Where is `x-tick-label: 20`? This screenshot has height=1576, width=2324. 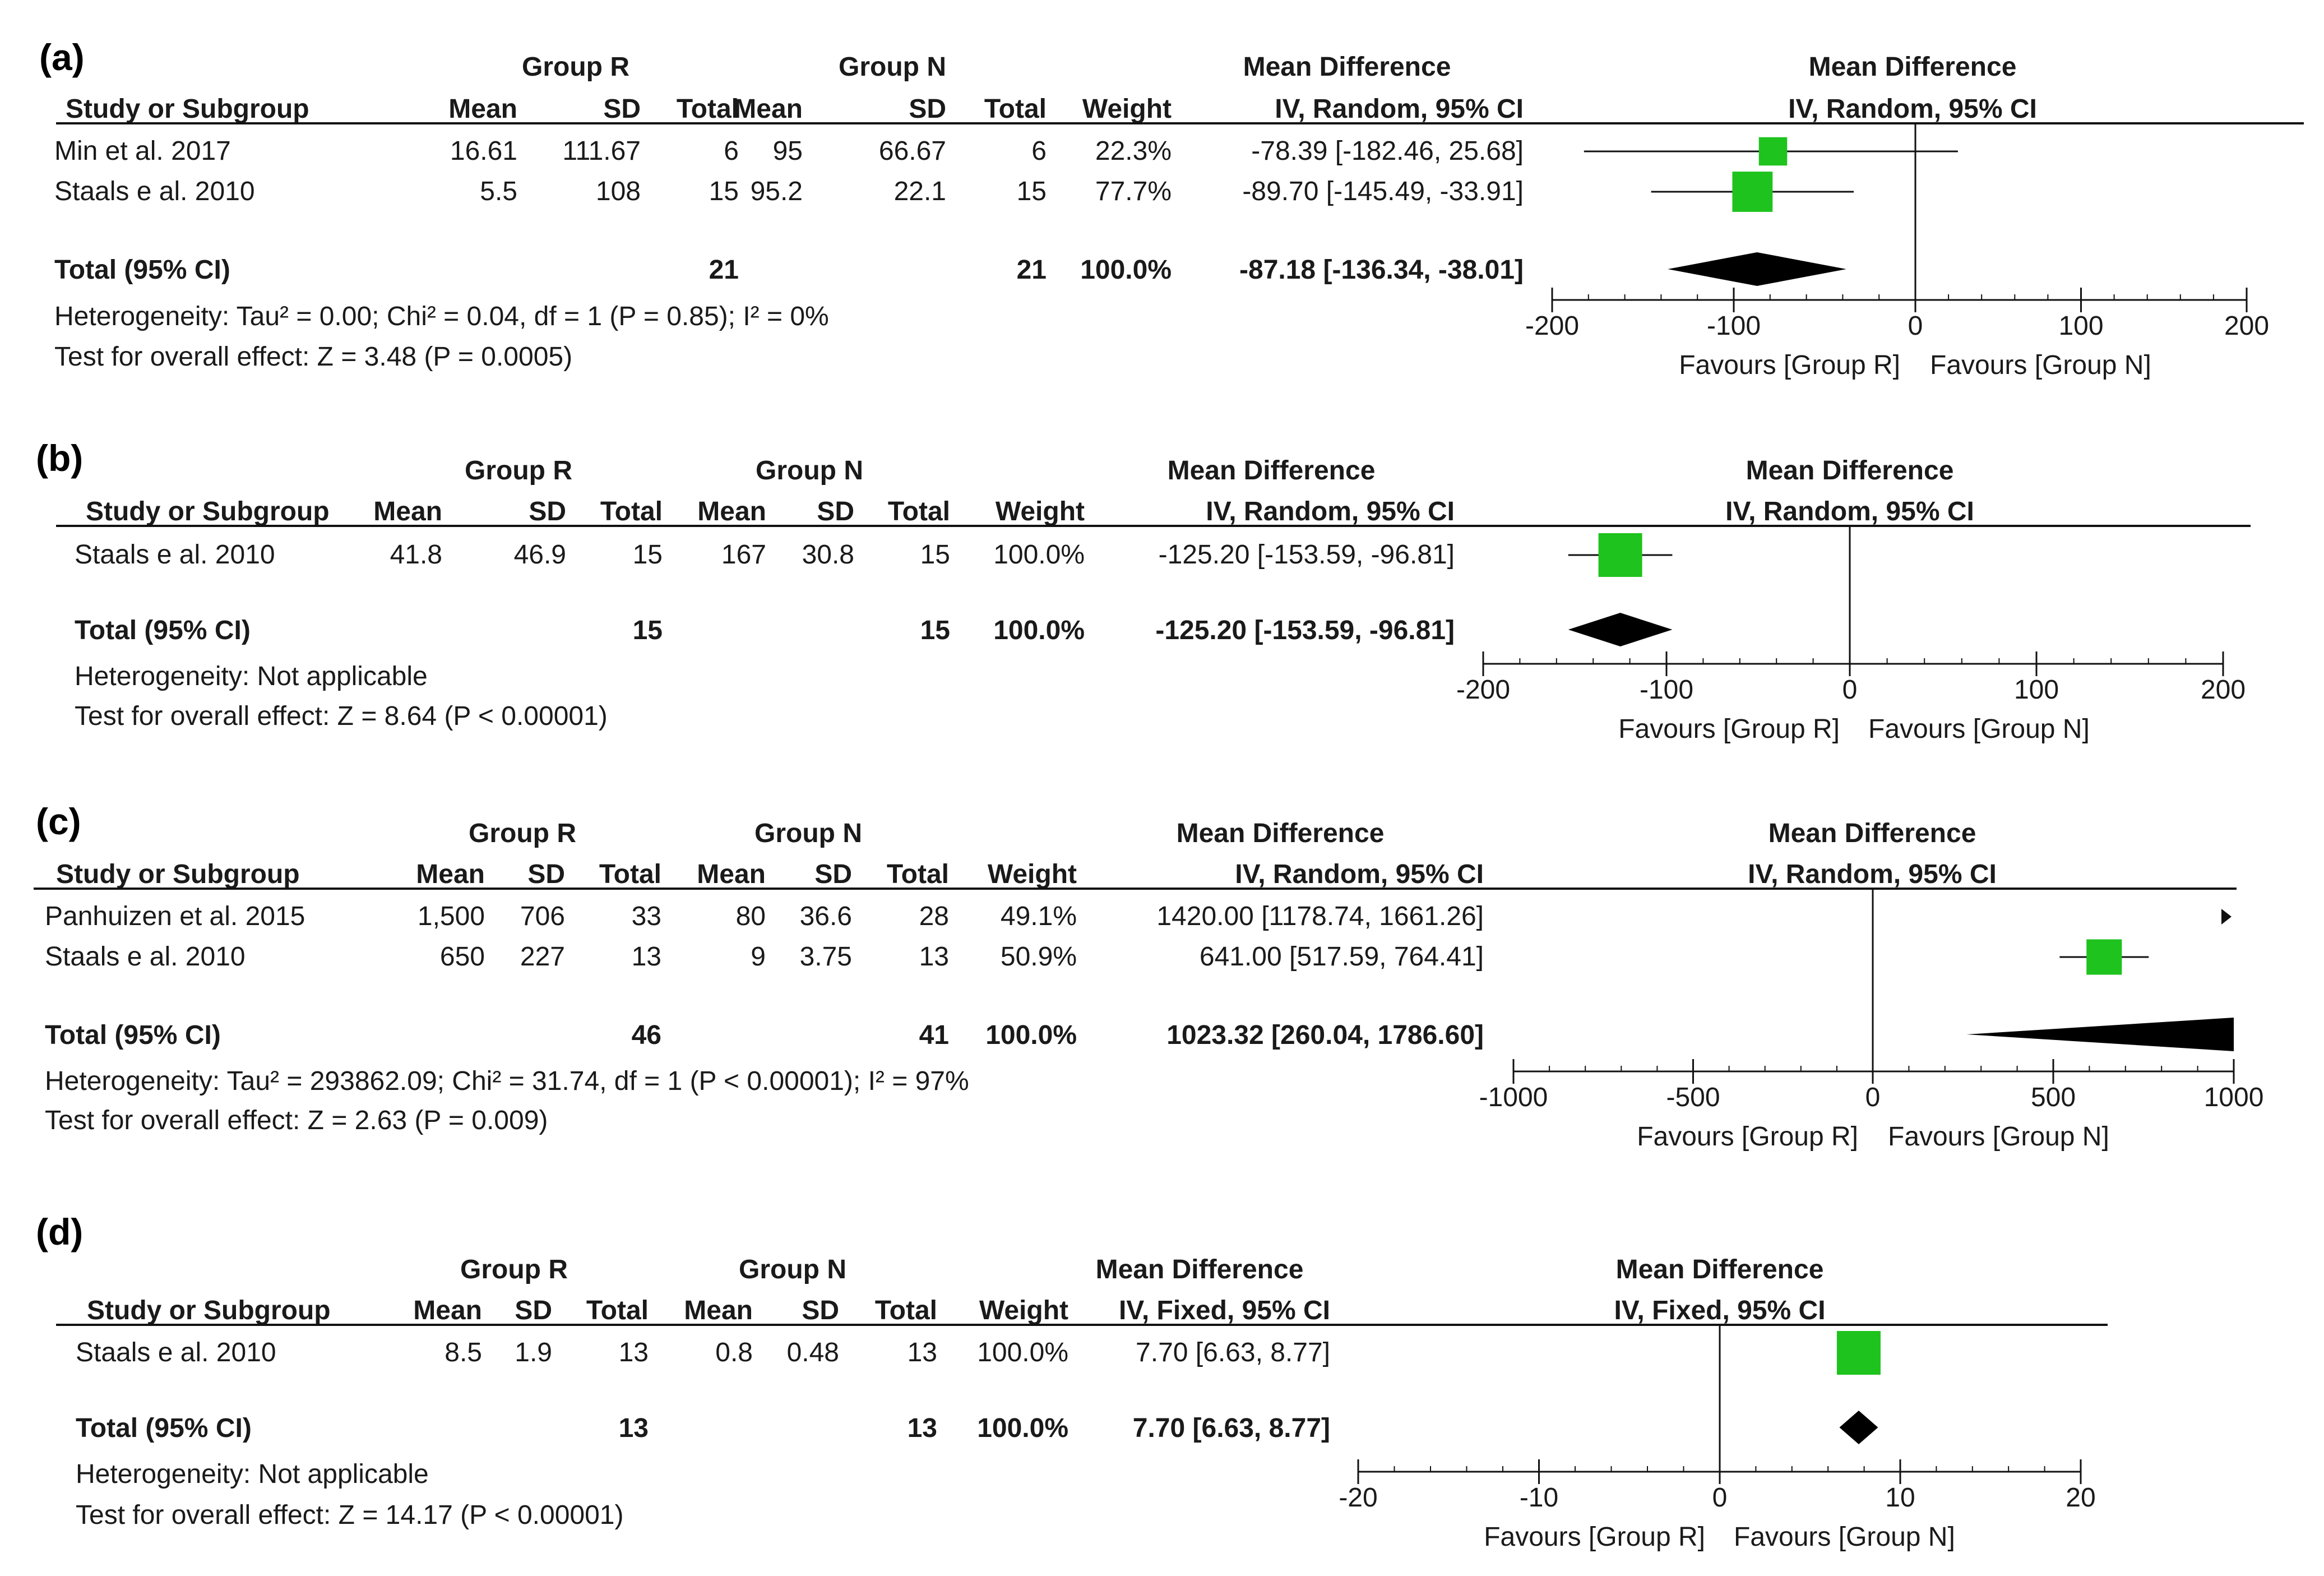
x-tick-label: 20 is located at coordinates (2080, 1498).